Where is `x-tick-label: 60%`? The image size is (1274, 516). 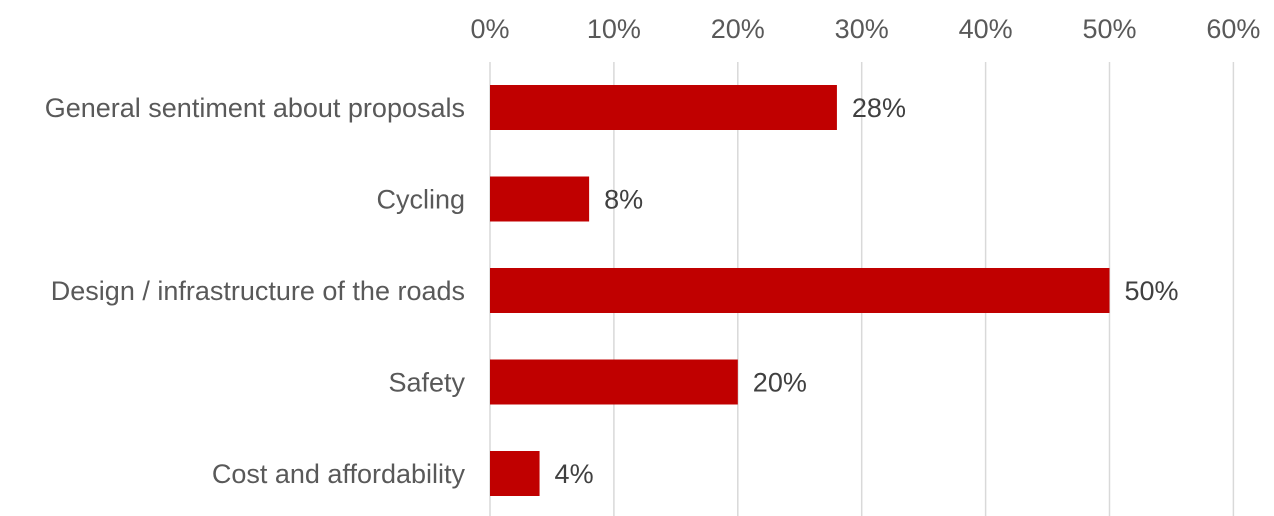
x-tick-label: 60% is located at coordinates (1233, 29).